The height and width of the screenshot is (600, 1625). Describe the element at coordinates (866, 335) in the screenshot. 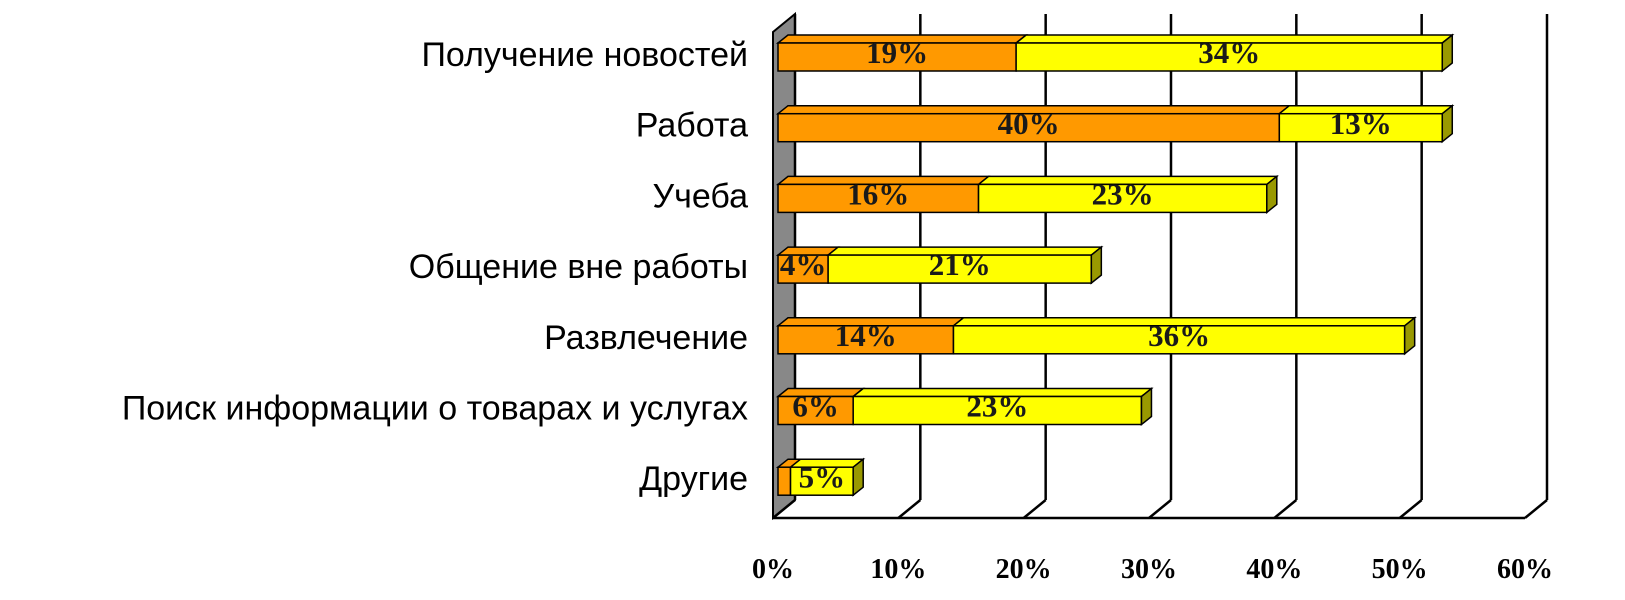

I see `data-label: 14%` at that location.